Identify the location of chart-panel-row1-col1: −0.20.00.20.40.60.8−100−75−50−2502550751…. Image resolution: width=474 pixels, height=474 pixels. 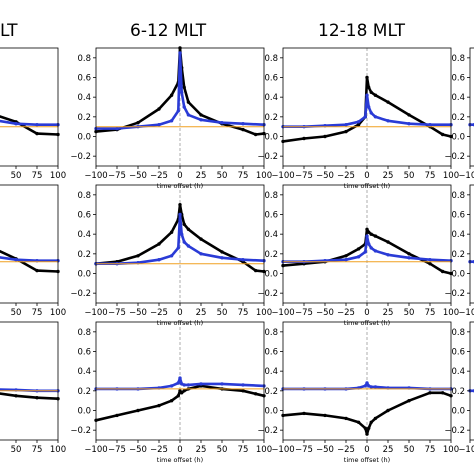
(33, 114).